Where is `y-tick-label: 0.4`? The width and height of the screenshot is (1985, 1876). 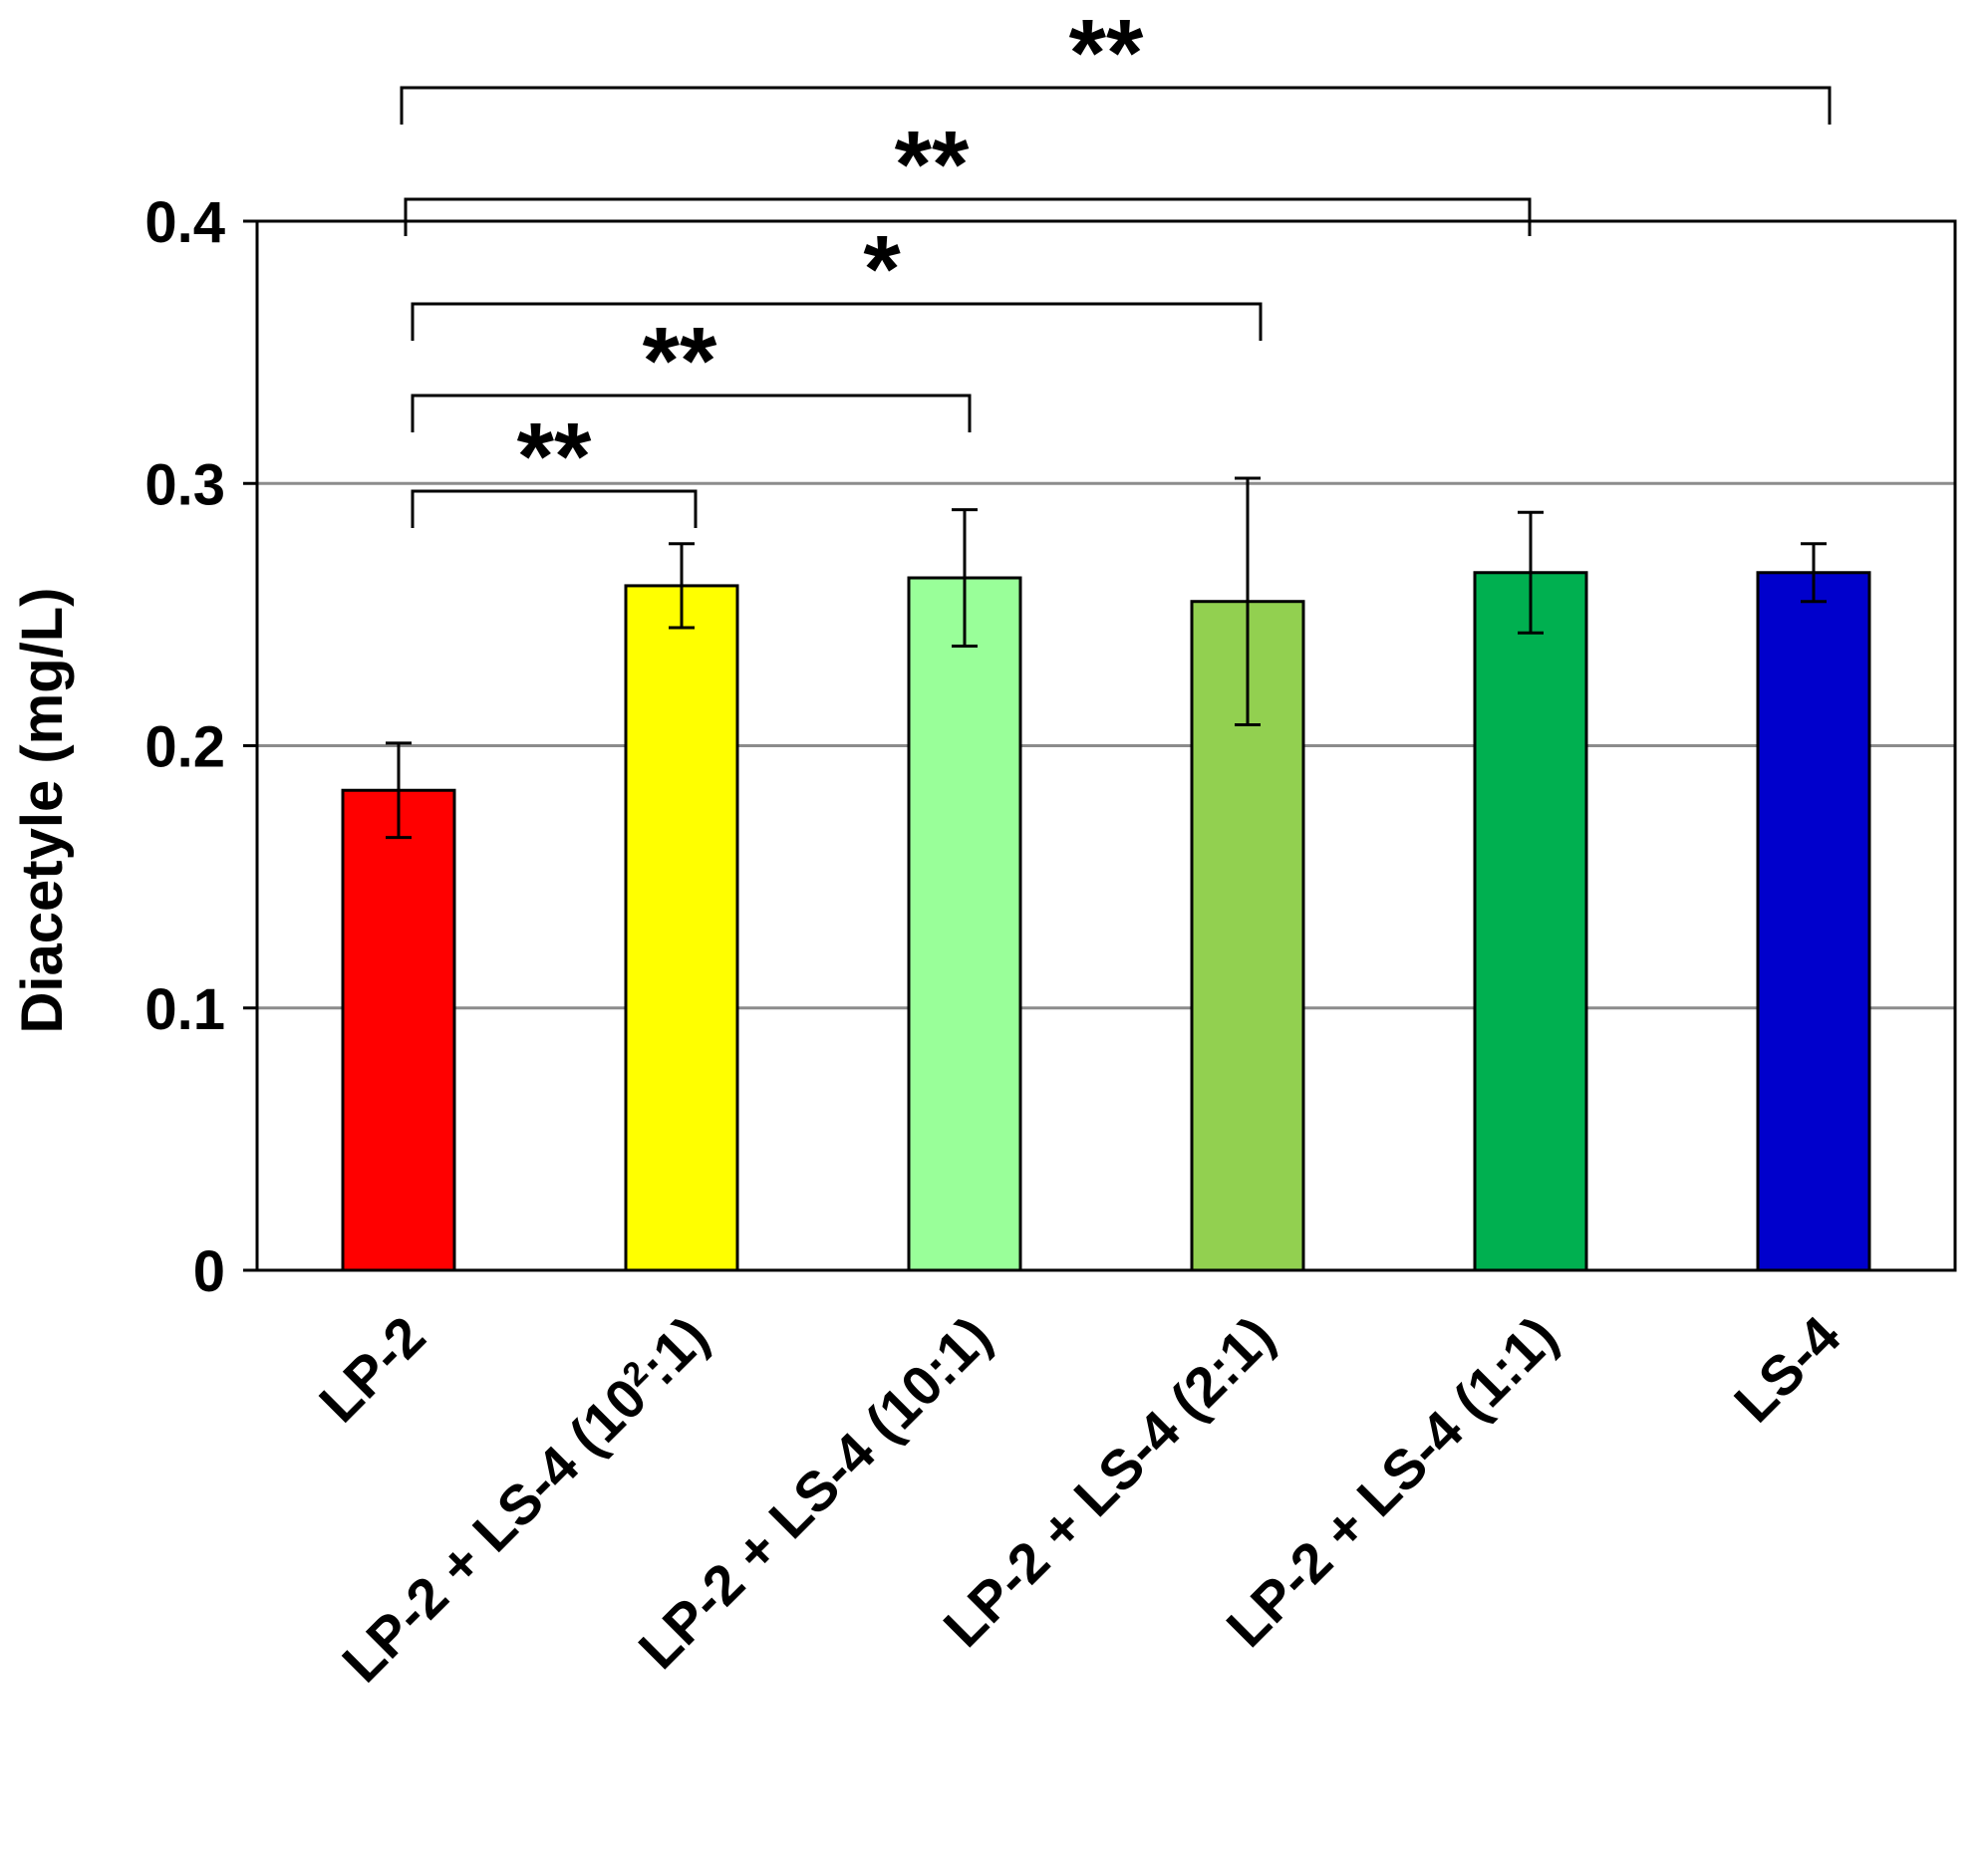 y-tick-label: 0.4 is located at coordinates (184, 223).